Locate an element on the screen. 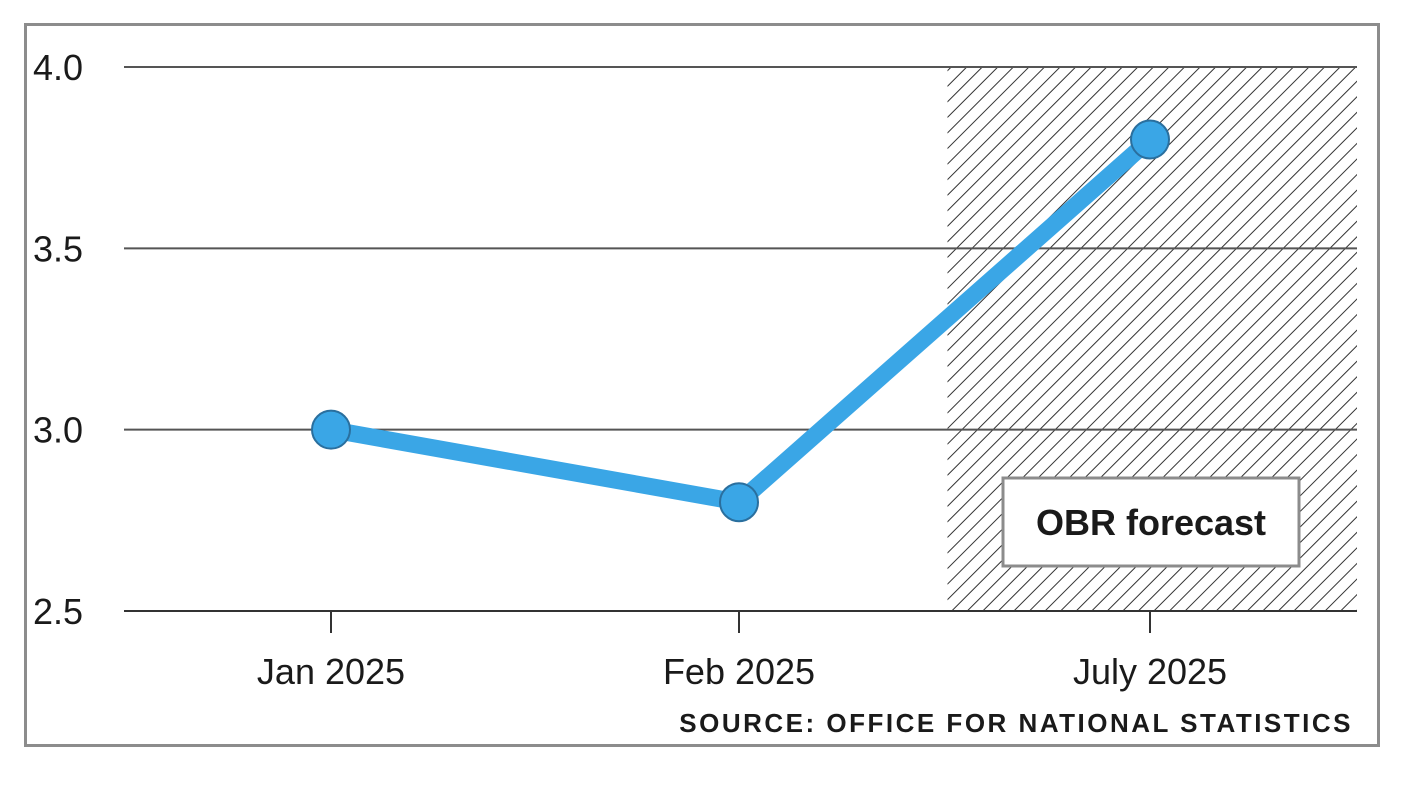 This screenshot has height=790, width=1412. forecast-label-background is located at coordinates (1151, 522).